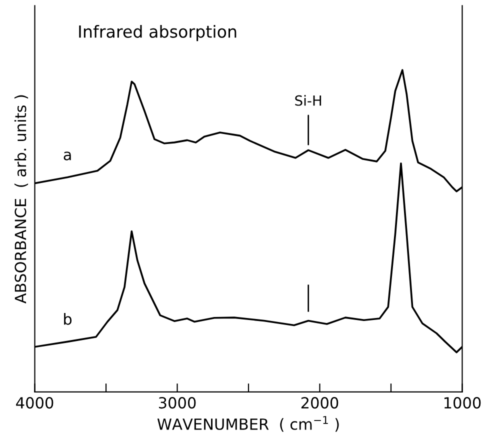 The image size is (483, 434). I want to click on x-tick-label: 4000, so click(35, 403).